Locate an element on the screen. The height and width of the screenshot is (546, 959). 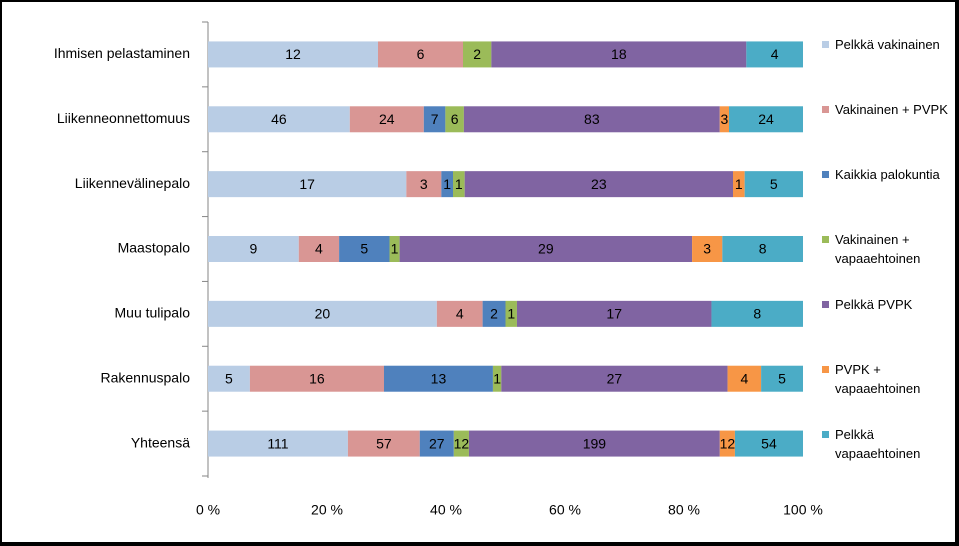
data-label: 23 is located at coordinates (599, 184).